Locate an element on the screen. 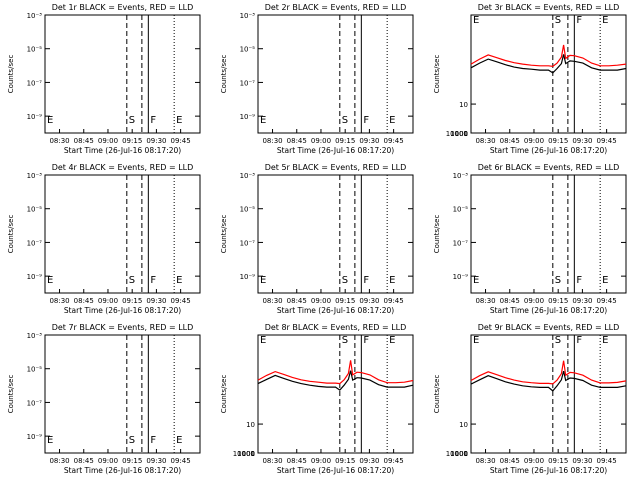 The height and width of the screenshot is (480, 640). panel-title: Det 9r BLACK = Events, RED = LLD is located at coordinates (549, 327).